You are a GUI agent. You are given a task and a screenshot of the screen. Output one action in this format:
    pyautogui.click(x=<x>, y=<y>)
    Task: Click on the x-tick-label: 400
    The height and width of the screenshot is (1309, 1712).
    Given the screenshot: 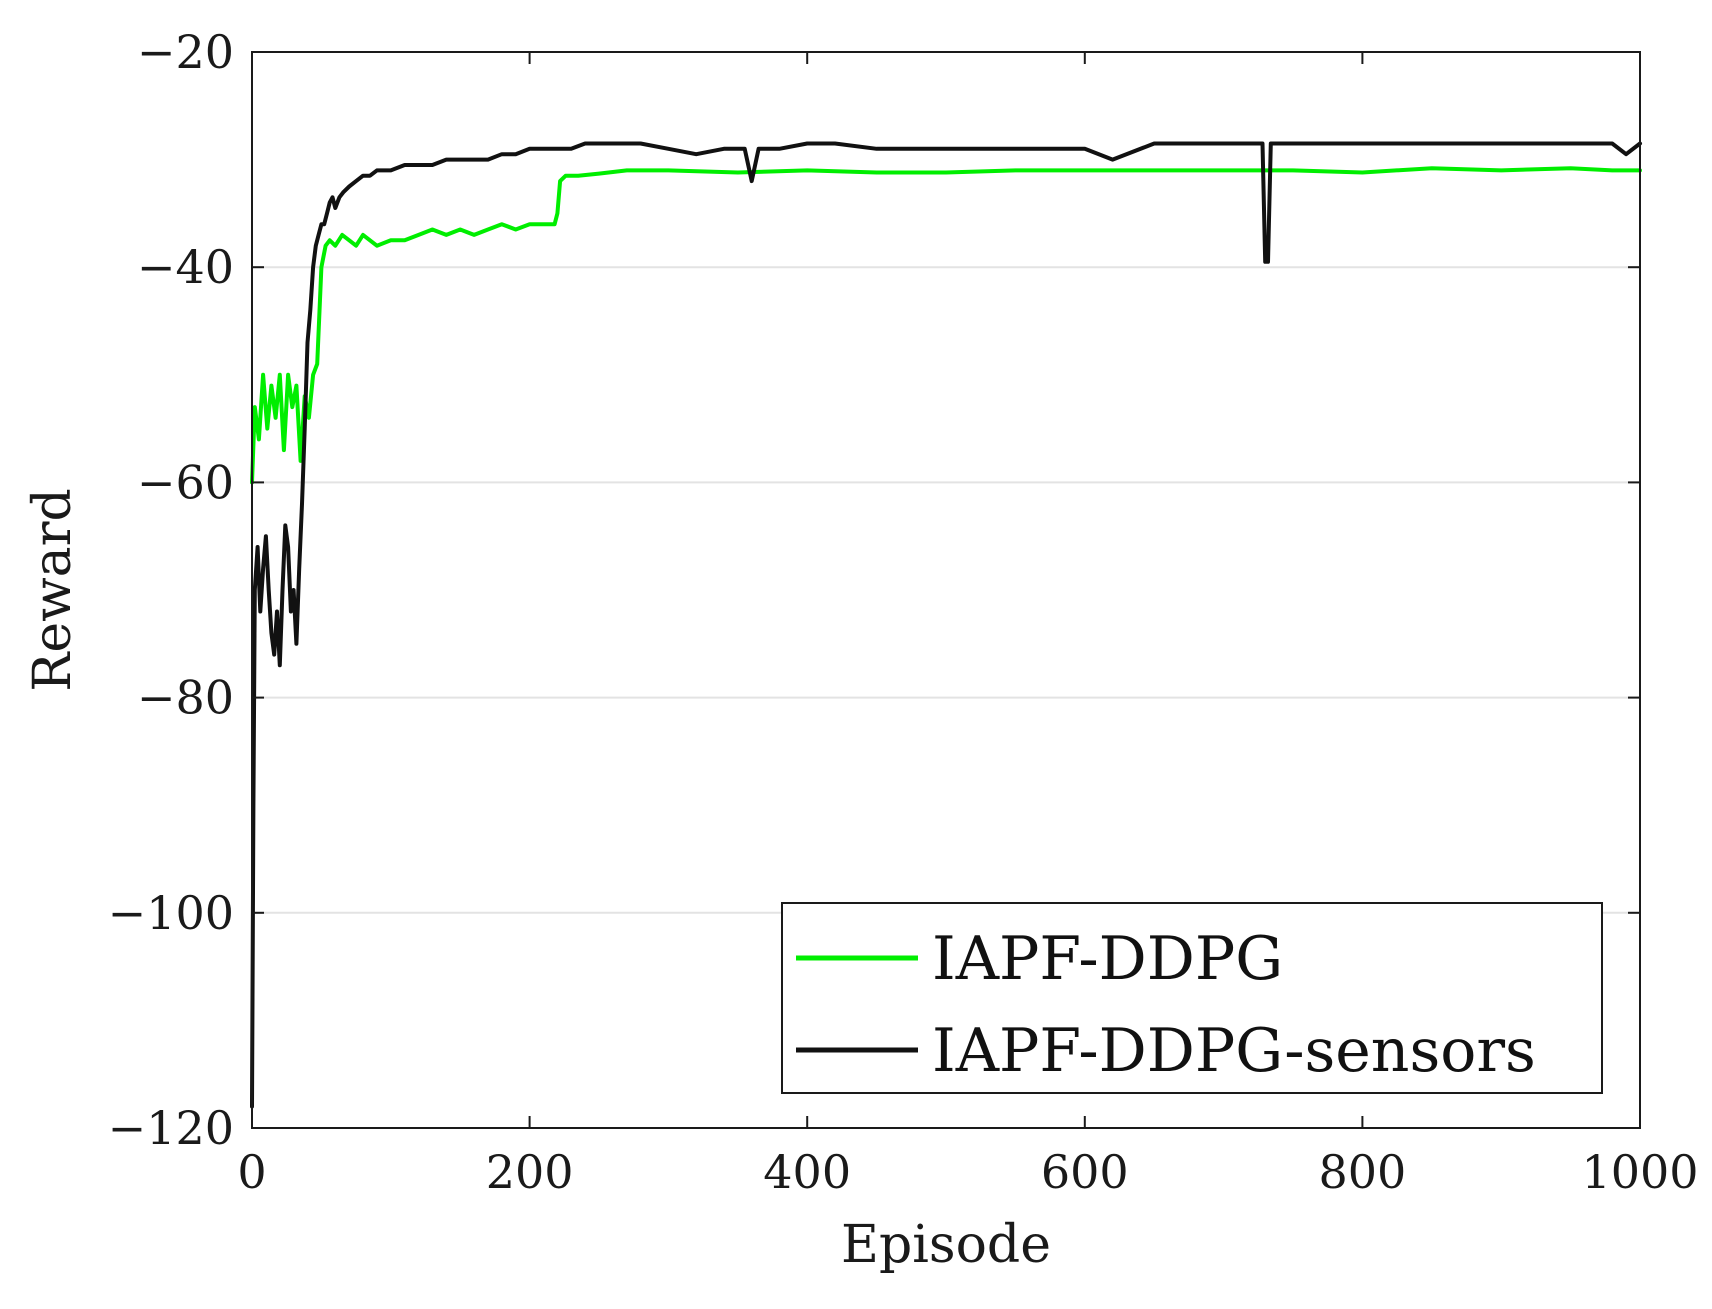 What is the action you would take?
    pyautogui.click(x=807, y=1172)
    